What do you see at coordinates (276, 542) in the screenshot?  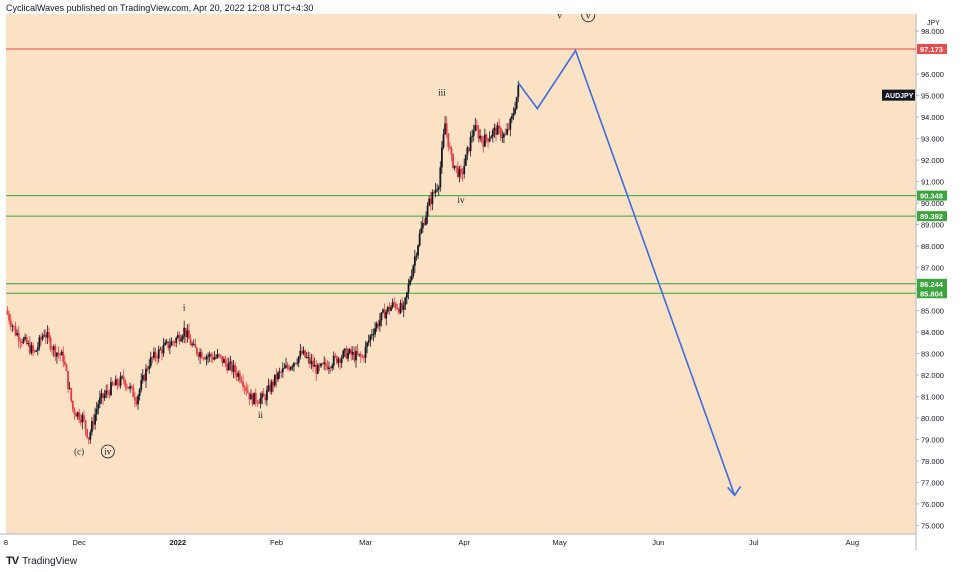 I see `x-tick-label: Feb` at bounding box center [276, 542].